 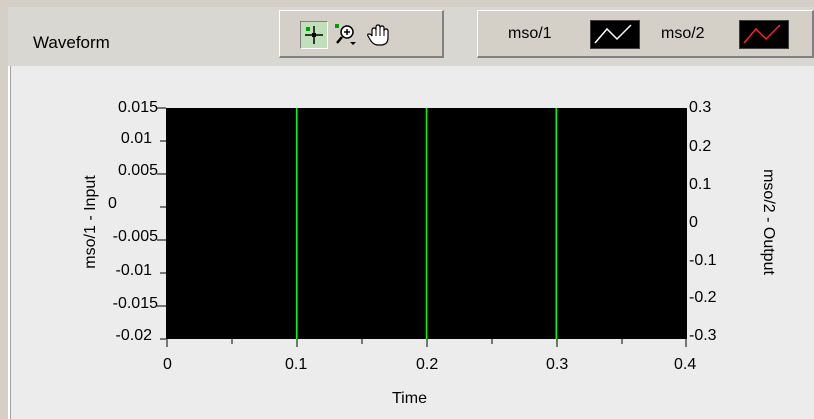 I want to click on y-right-tick-label: 0.1, so click(x=700, y=184).